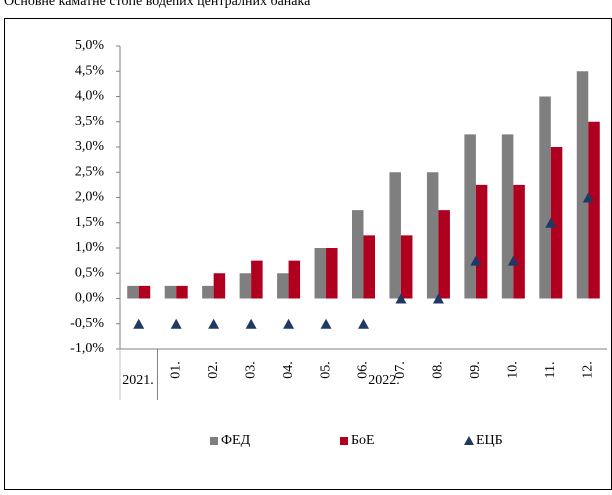  I want to click on x-tick-label: 09., so click(475, 370).